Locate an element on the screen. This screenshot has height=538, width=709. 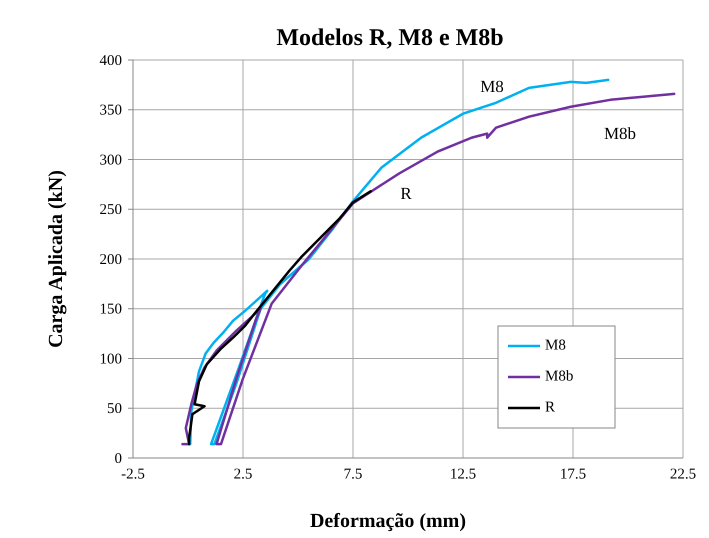
y-tick-label: 50 is located at coordinates (114, 409).